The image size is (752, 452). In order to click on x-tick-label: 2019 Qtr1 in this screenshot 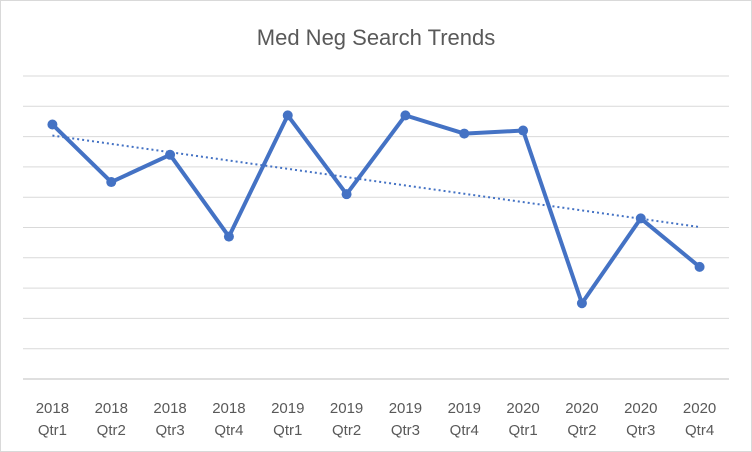, I will do `click(287, 419)`.